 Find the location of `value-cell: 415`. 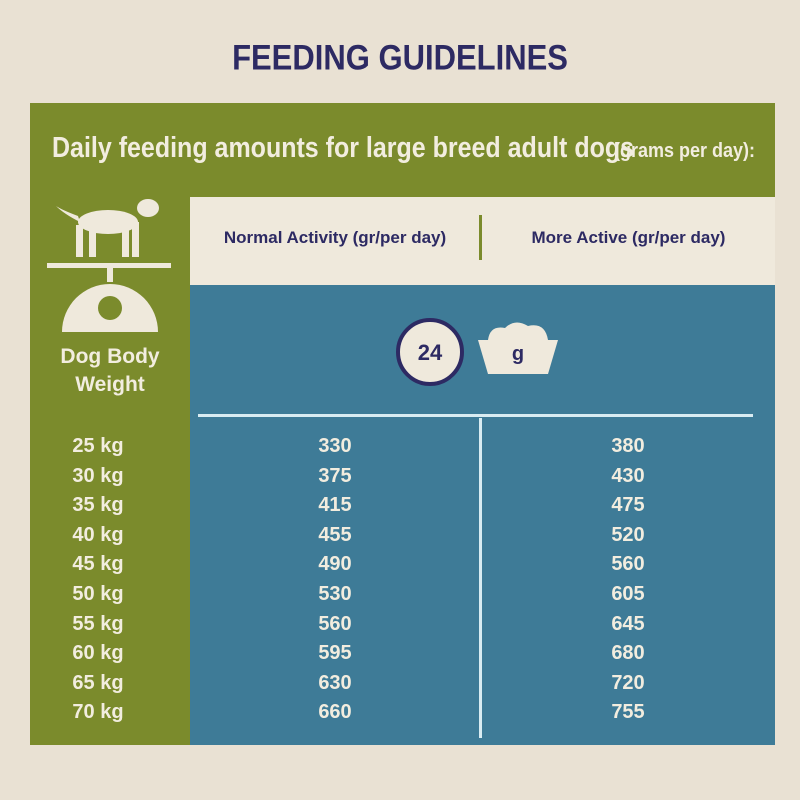

value-cell: 415 is located at coordinates (335, 505).